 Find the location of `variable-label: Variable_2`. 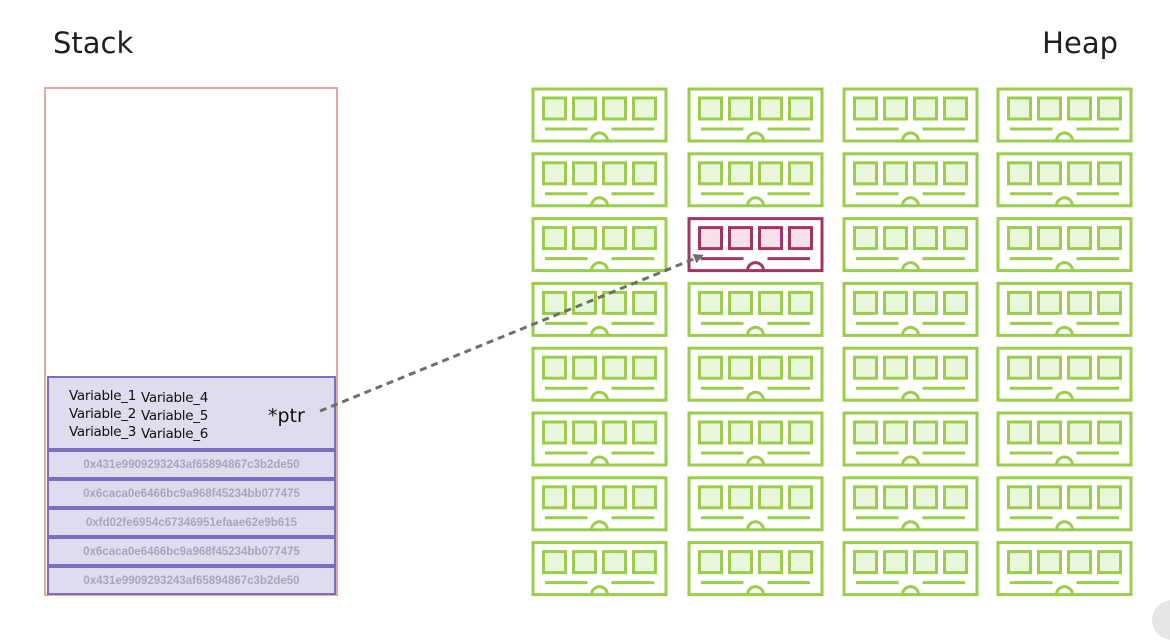

variable-label: Variable_2 is located at coordinates (102, 414).